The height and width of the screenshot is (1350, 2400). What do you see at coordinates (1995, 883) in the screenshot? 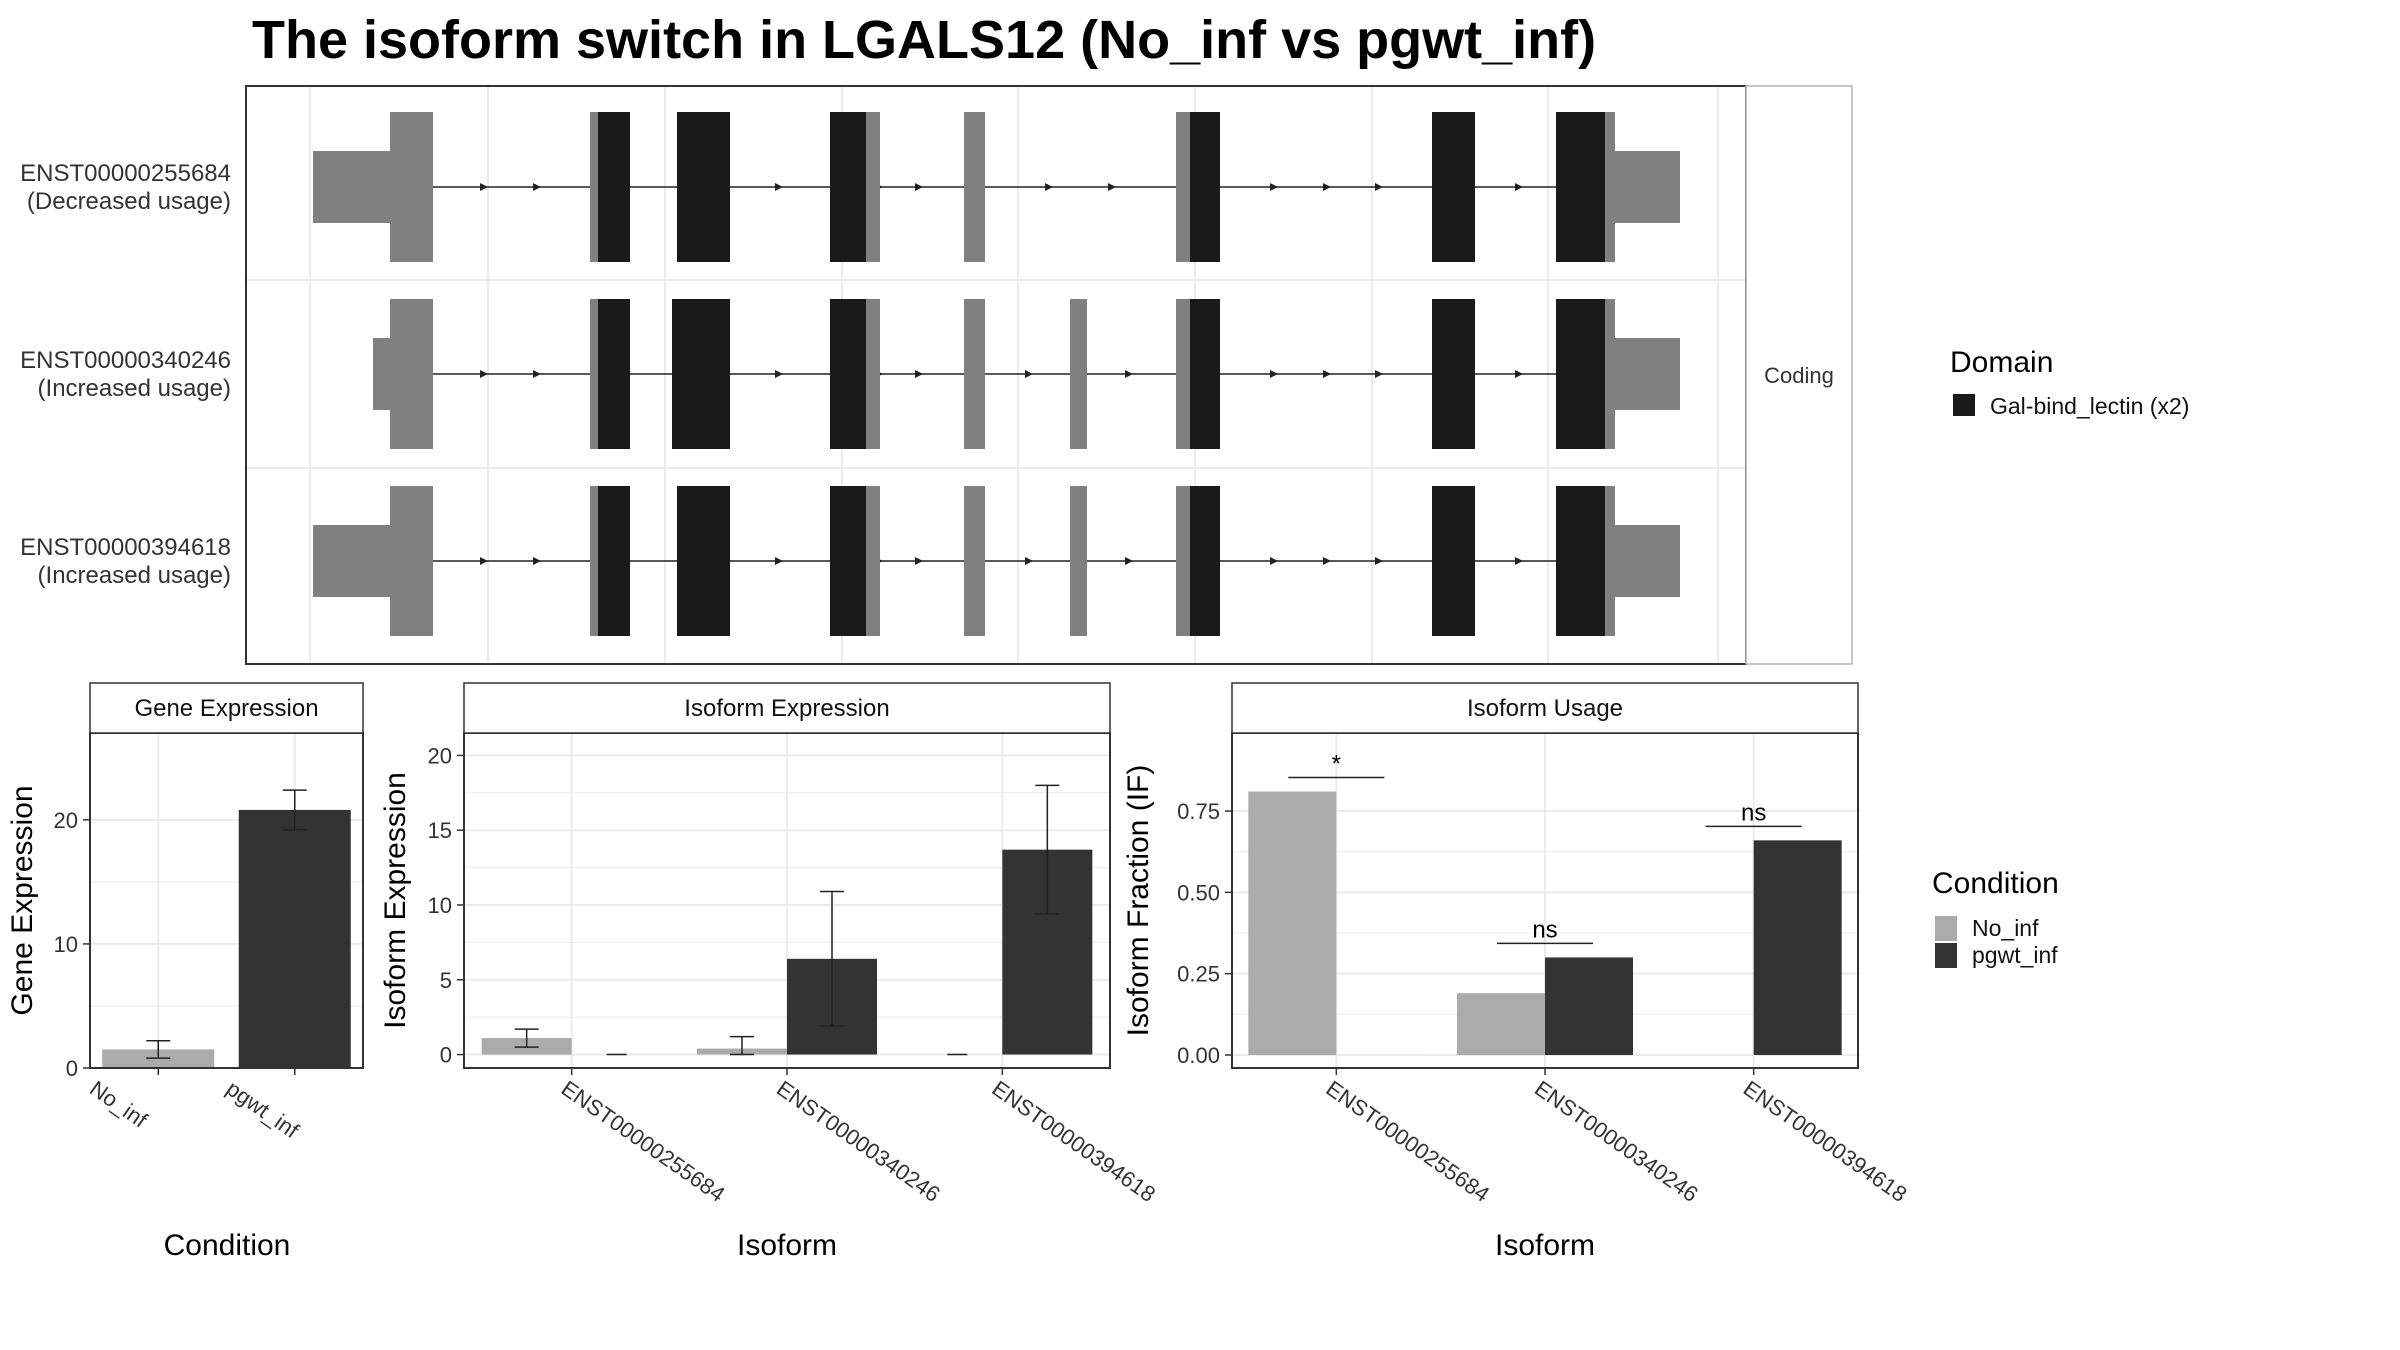
I see `condition-legend-title: Condition` at bounding box center [1995, 883].